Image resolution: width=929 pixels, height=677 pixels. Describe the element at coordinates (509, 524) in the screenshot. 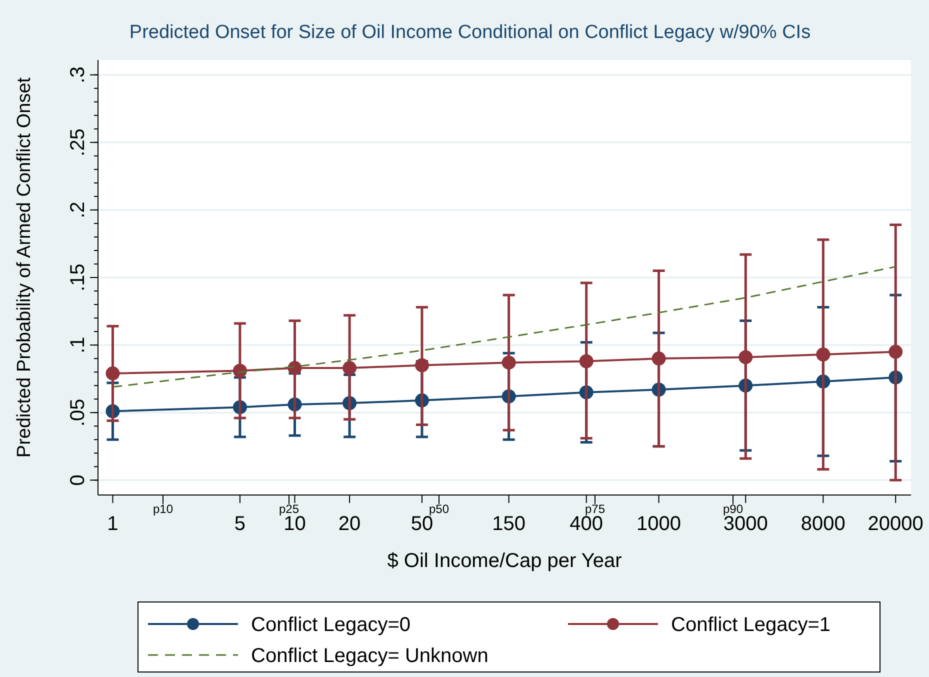

I see `x-tick-label: 150` at that location.